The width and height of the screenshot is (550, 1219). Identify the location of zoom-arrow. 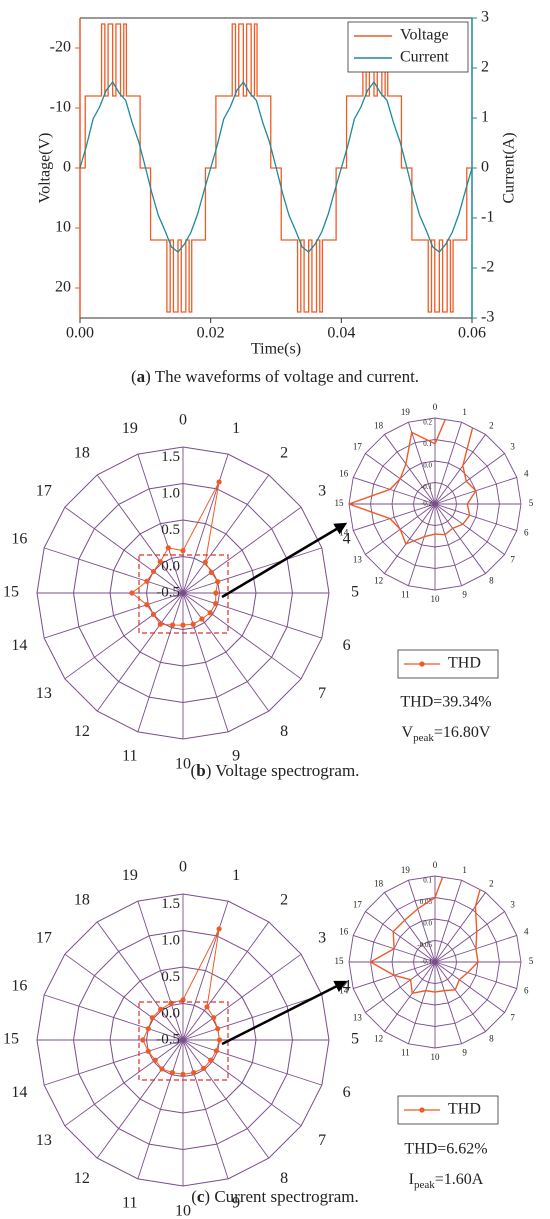
(284, 560).